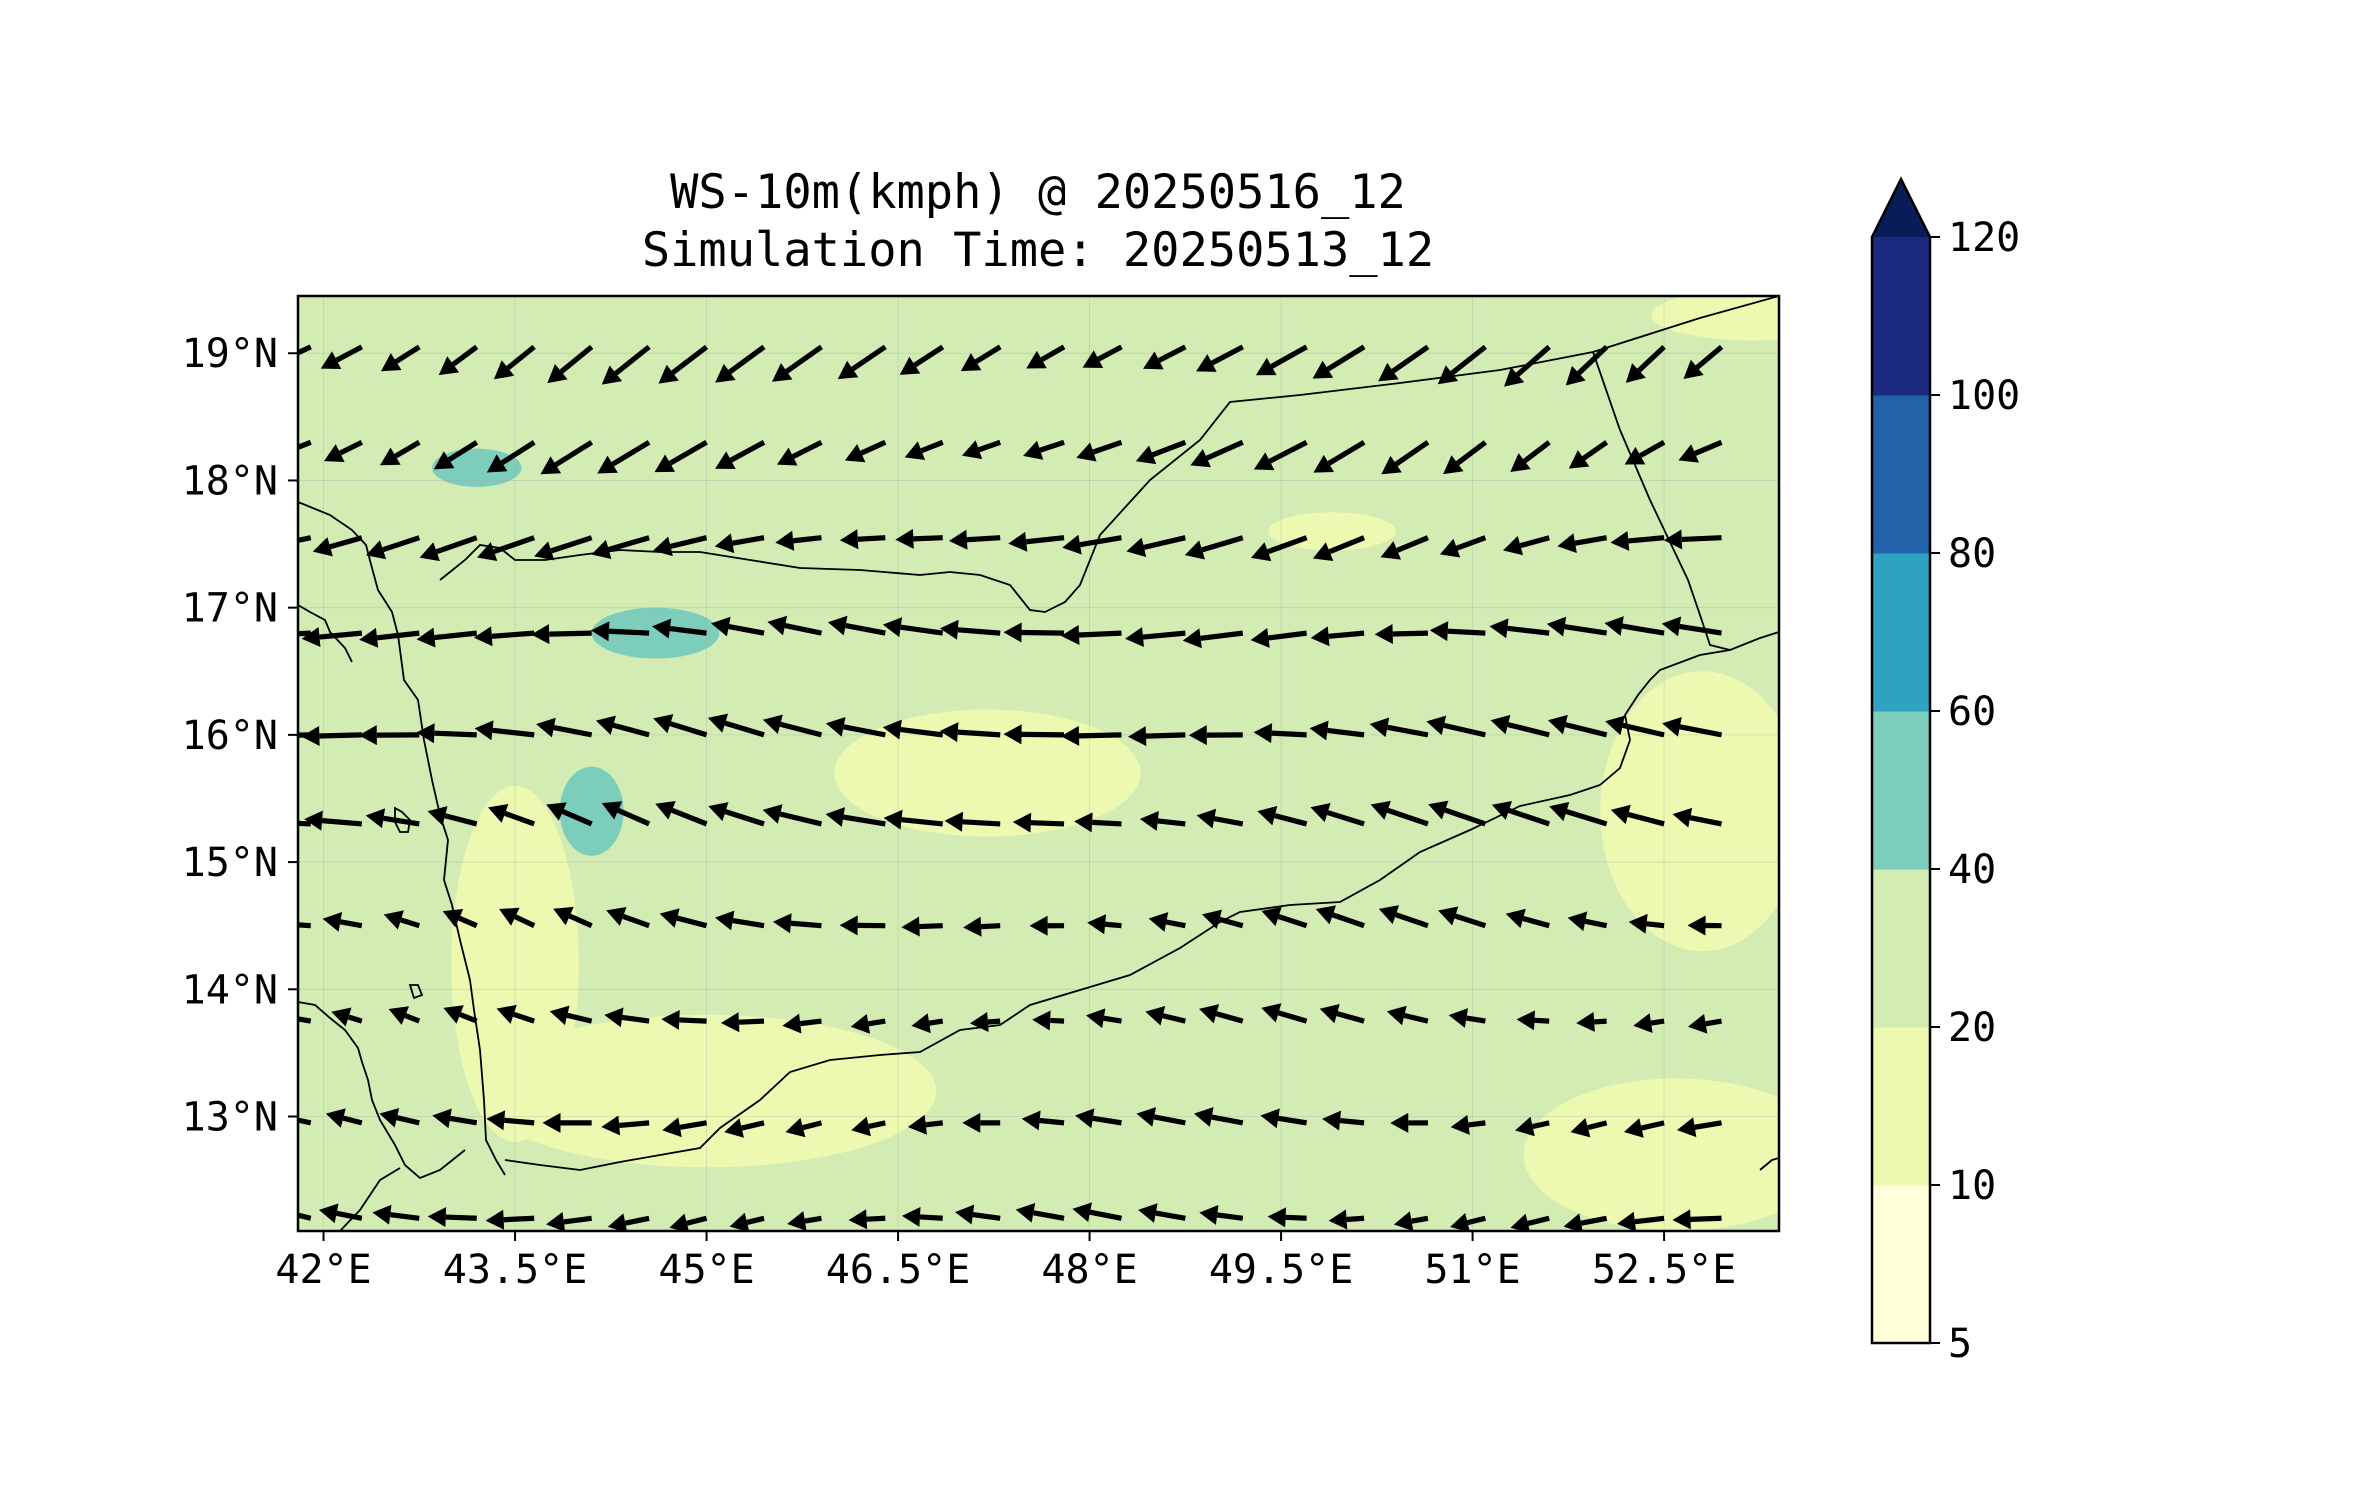  Describe the element at coordinates (230, 481) in the screenshot. I see `y-tick-label: 18°N` at that location.